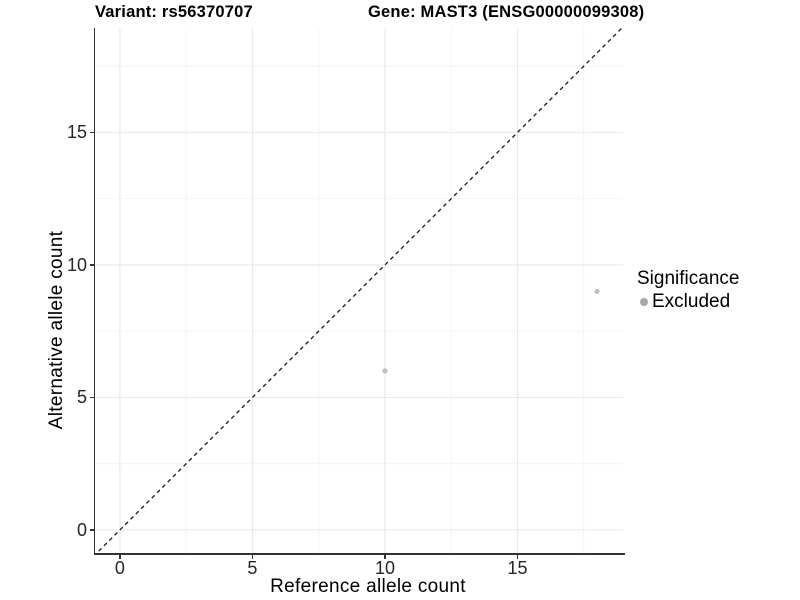 The height and width of the screenshot is (600, 800). Describe the element at coordinates (688, 290) in the screenshot. I see `legend: Significance Excluded` at that location.